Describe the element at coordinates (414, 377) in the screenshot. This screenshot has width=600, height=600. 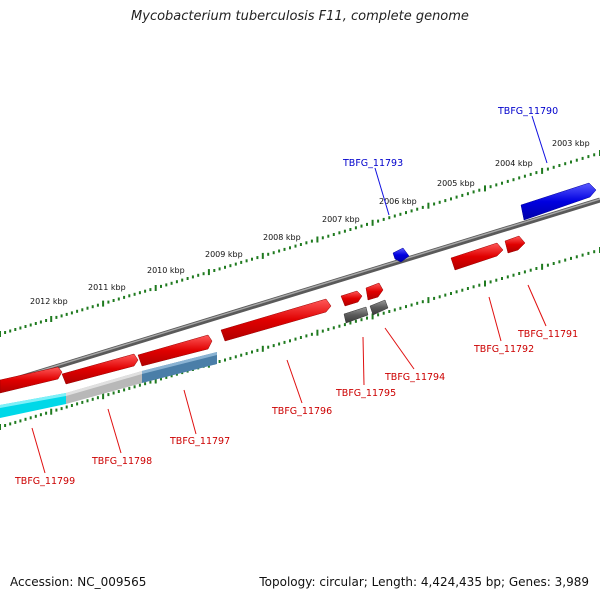
I see `gene-label-tbfg-11794: TBFG_11794` at that location.